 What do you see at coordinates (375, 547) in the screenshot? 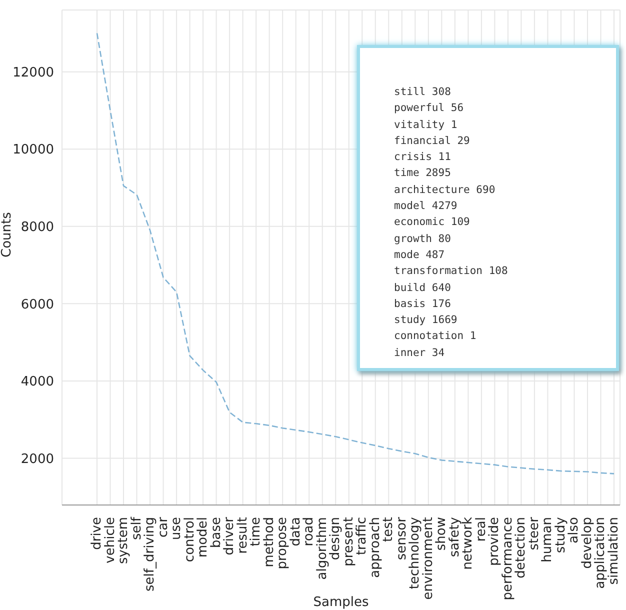
I see `x-tick-label: approach` at bounding box center [375, 547].